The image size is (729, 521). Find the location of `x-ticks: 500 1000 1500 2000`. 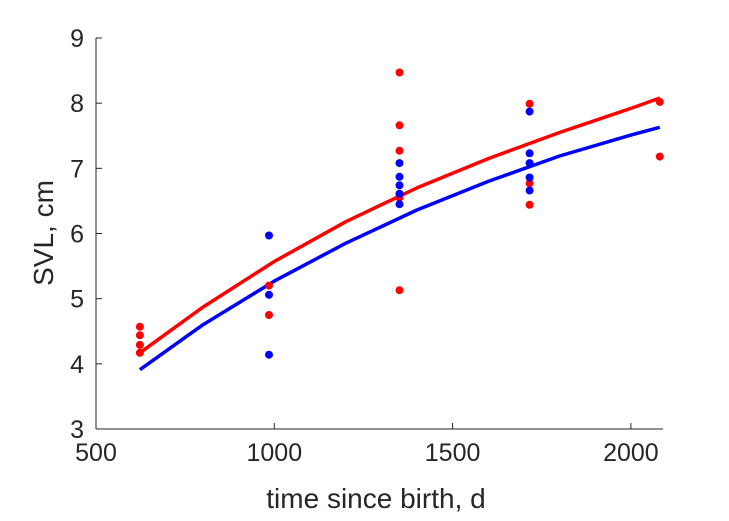

x-ticks: 500 1000 1500 2000 is located at coordinates (367, 445).